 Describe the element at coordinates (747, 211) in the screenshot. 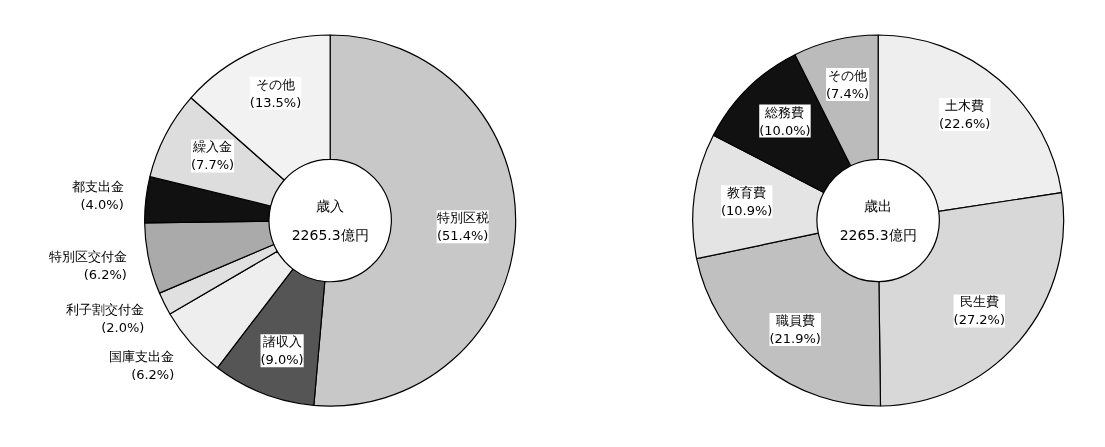

I see `data-label: (10.9%)` at that location.